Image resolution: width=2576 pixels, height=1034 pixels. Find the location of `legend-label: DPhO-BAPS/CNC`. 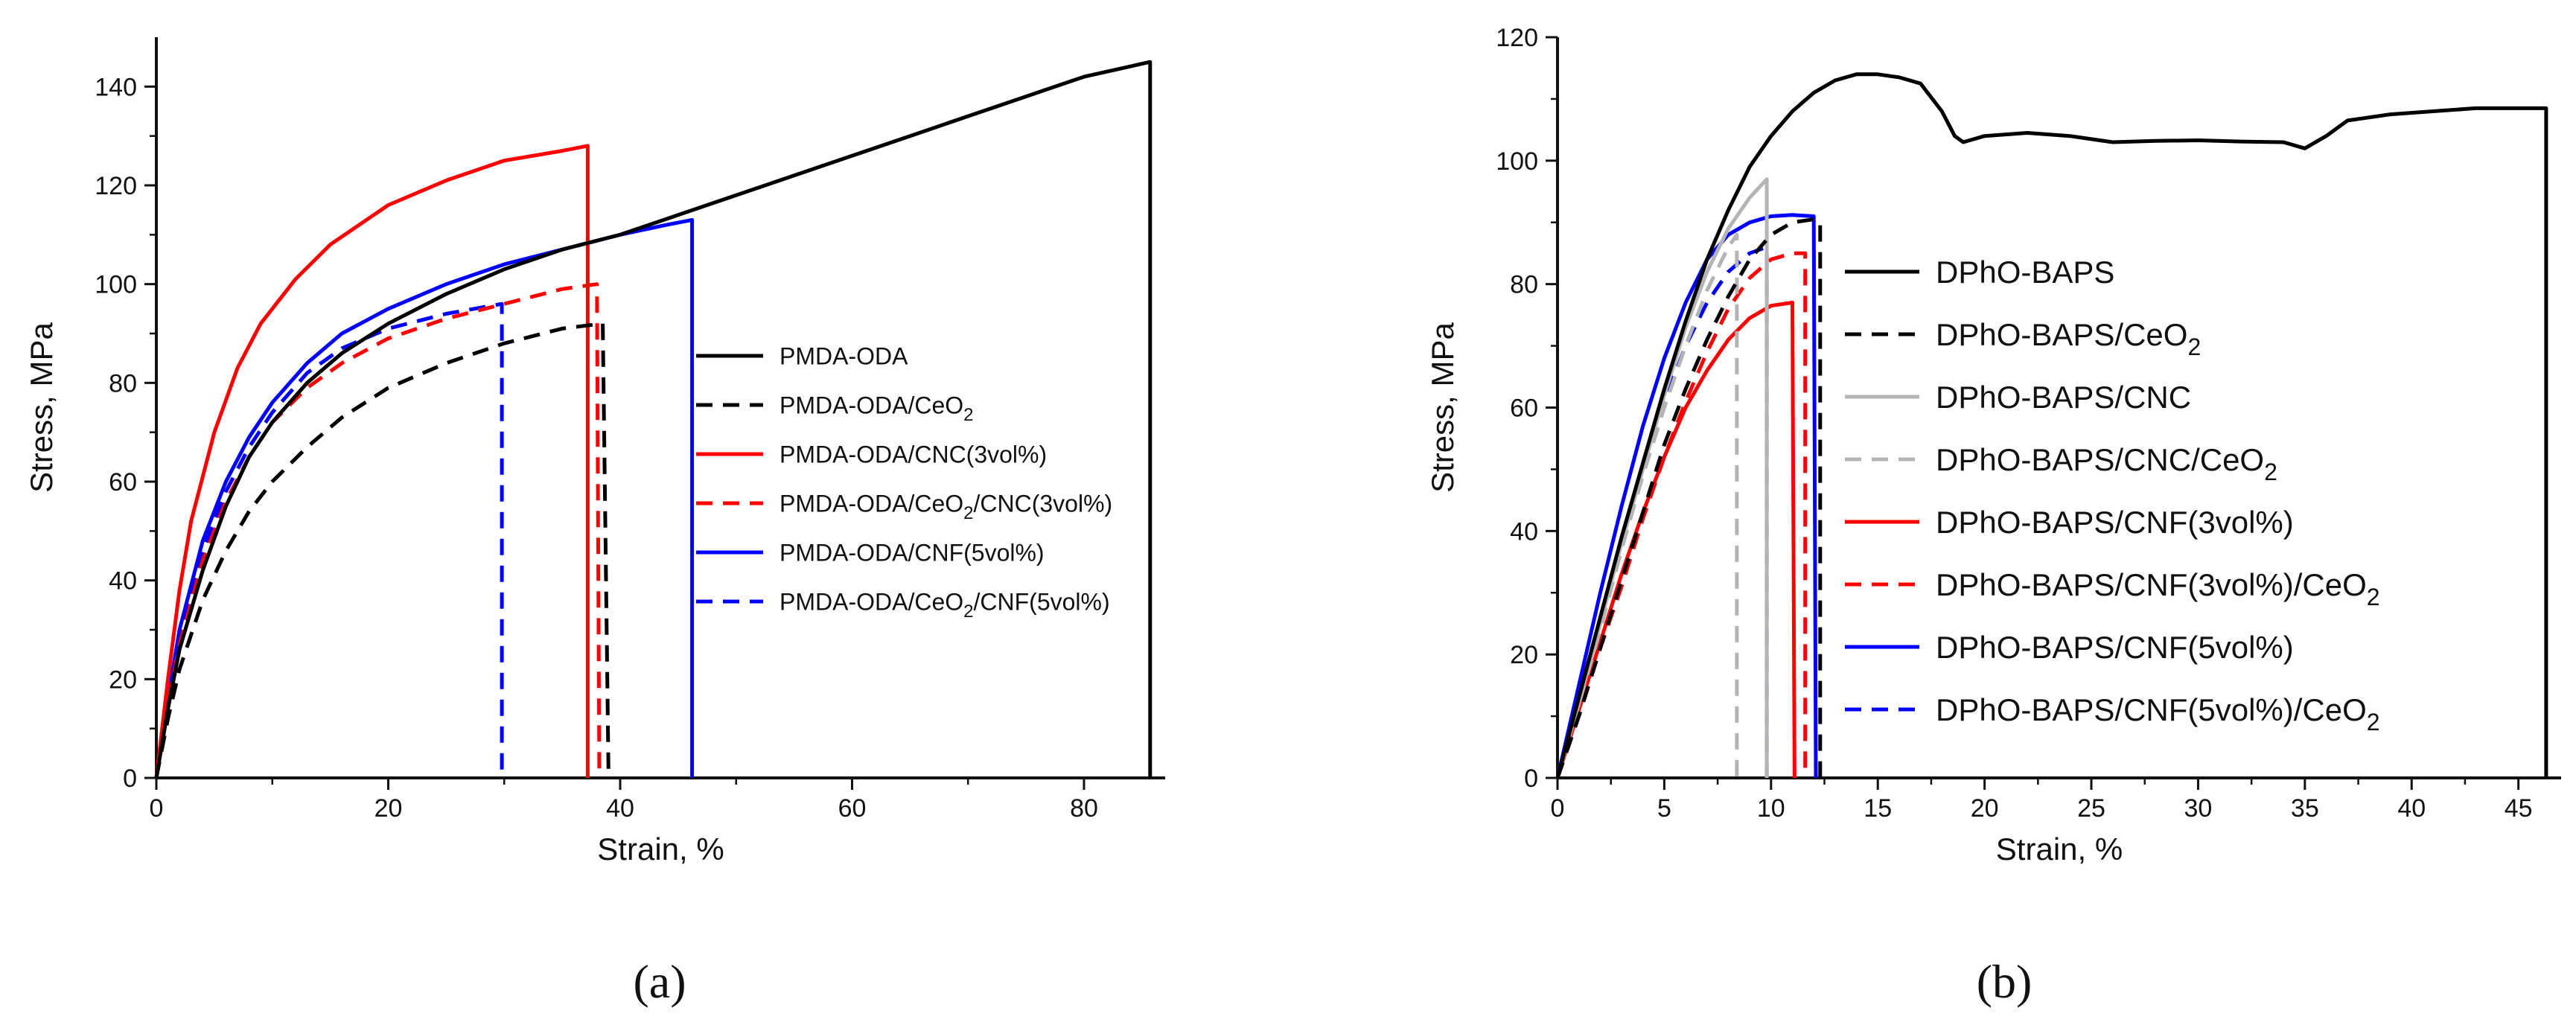

legend-label: DPhO-BAPS/CNC is located at coordinates (2063, 397).